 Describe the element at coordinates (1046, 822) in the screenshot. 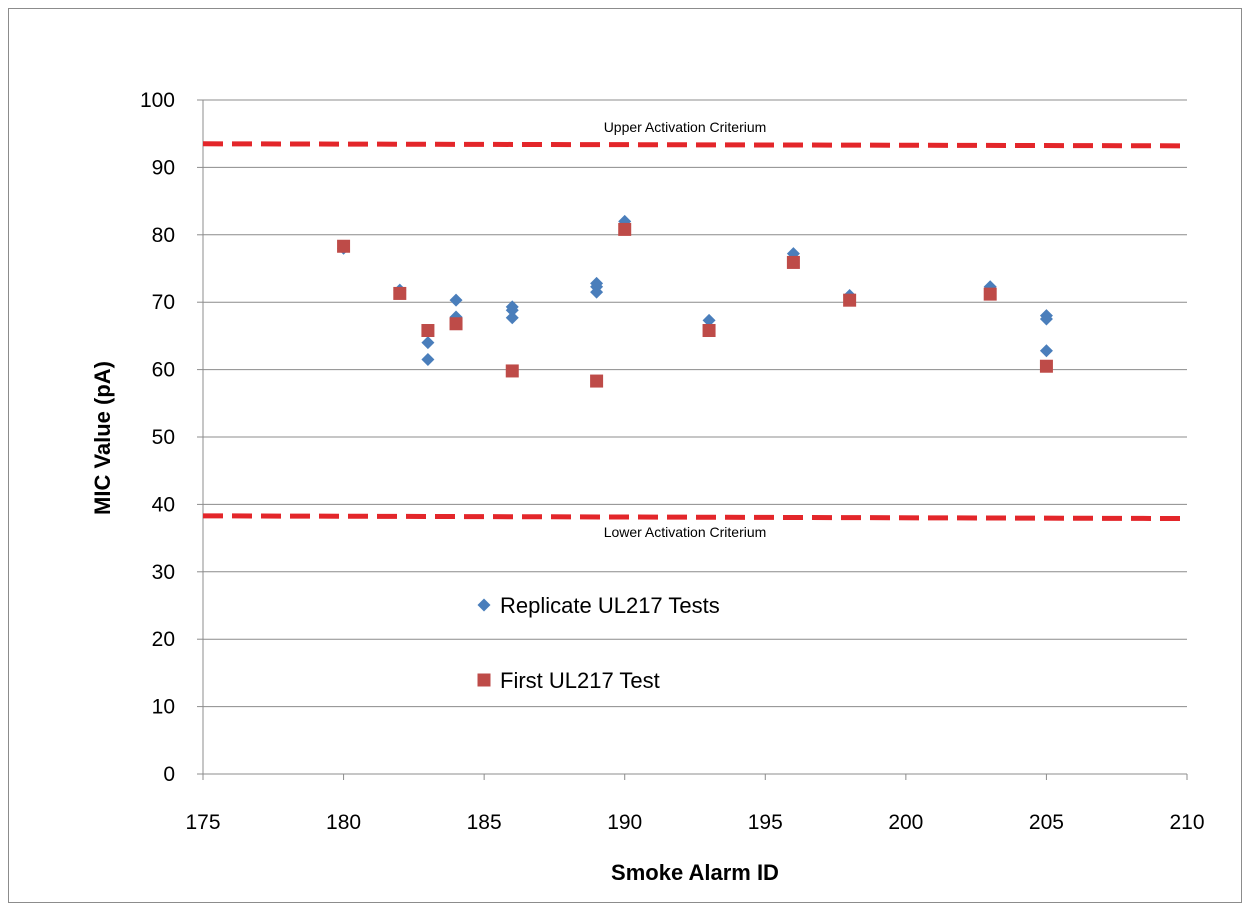

I see `x-tick-label: 205` at that location.